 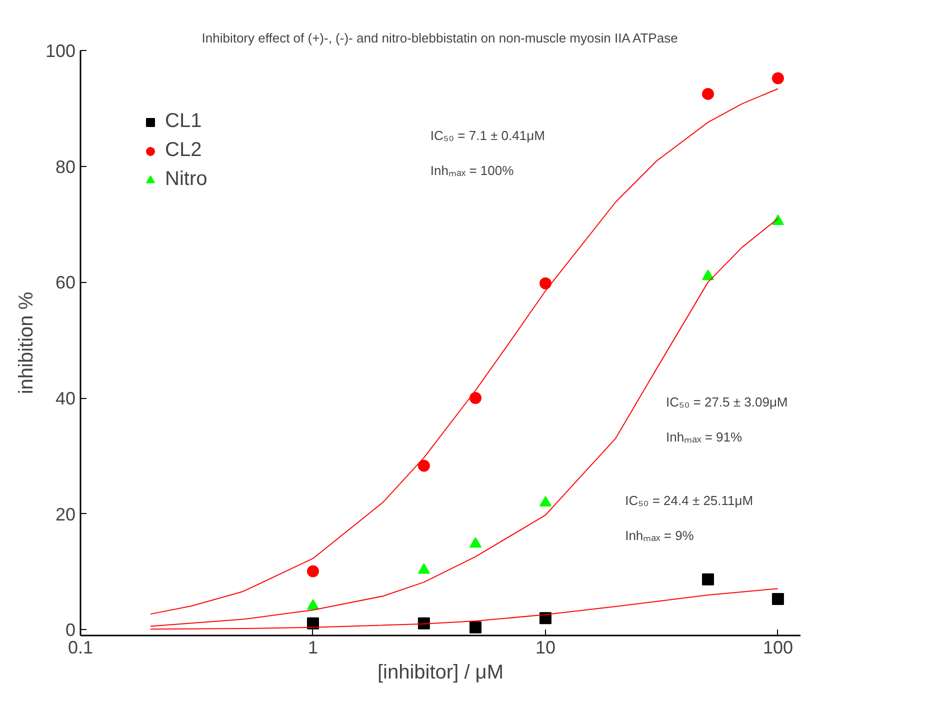 What do you see at coordinates (545, 648) in the screenshot?
I see `x-tick-label: 10` at bounding box center [545, 648].